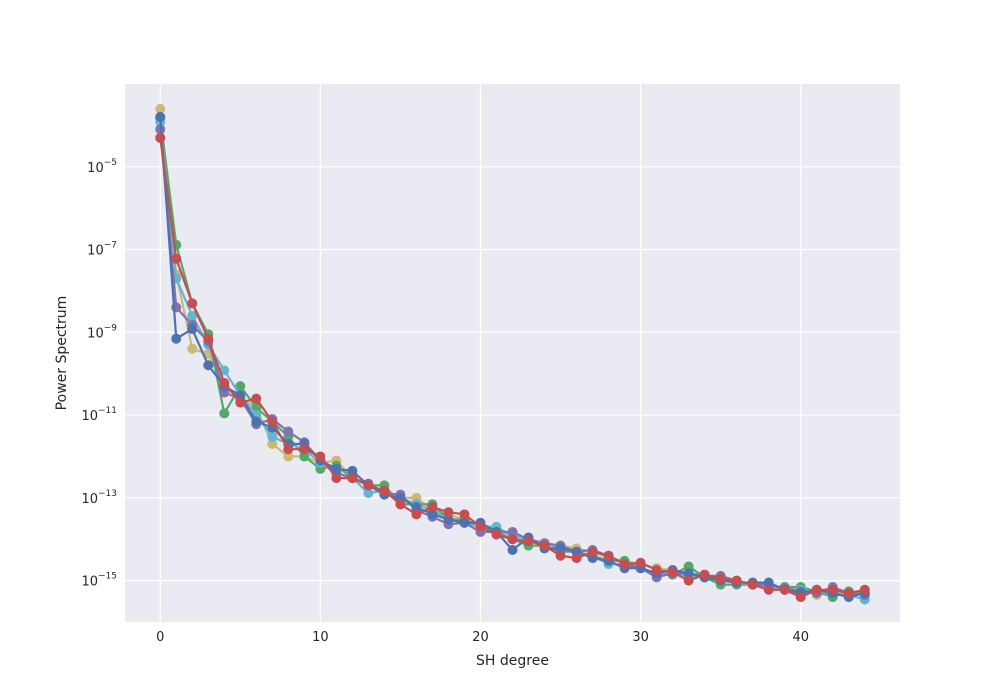  Describe the element at coordinates (62, 353) in the screenshot. I see `y-axis-label: Power Spectrum` at that location.